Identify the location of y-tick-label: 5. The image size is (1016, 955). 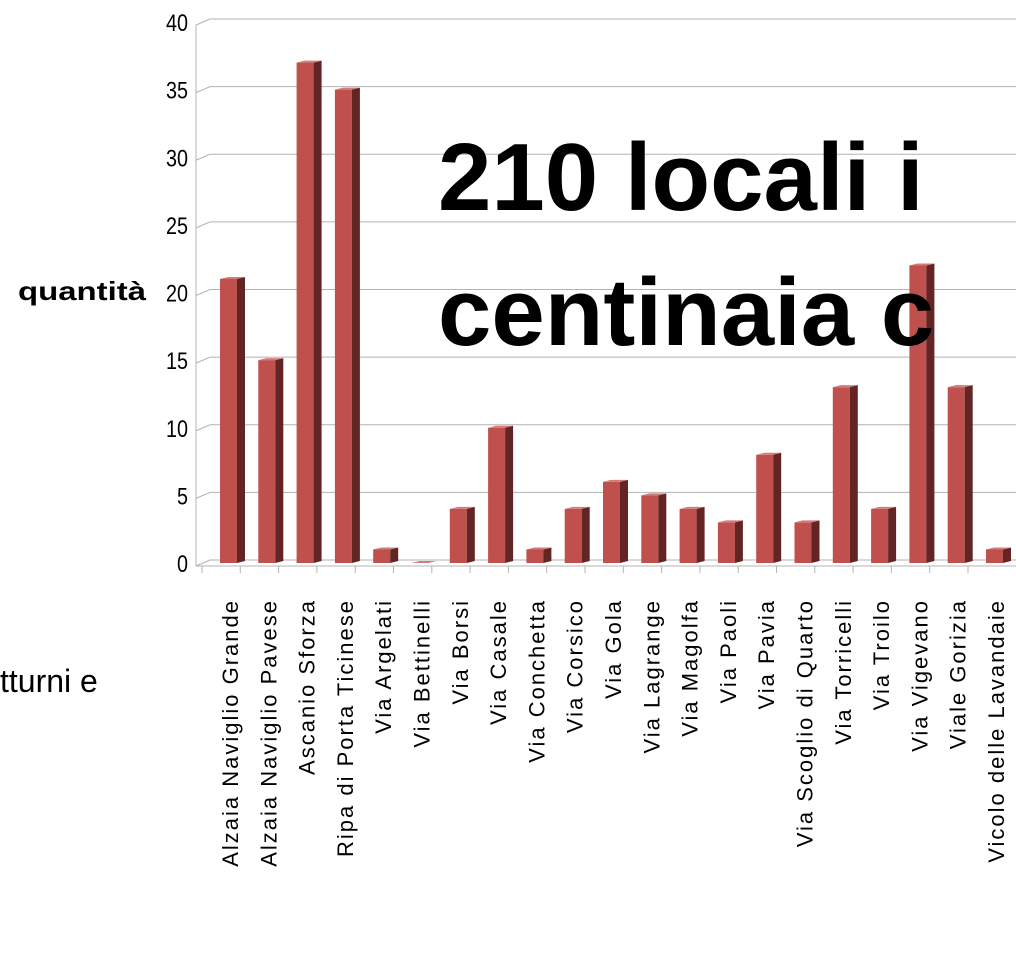
(182, 496).